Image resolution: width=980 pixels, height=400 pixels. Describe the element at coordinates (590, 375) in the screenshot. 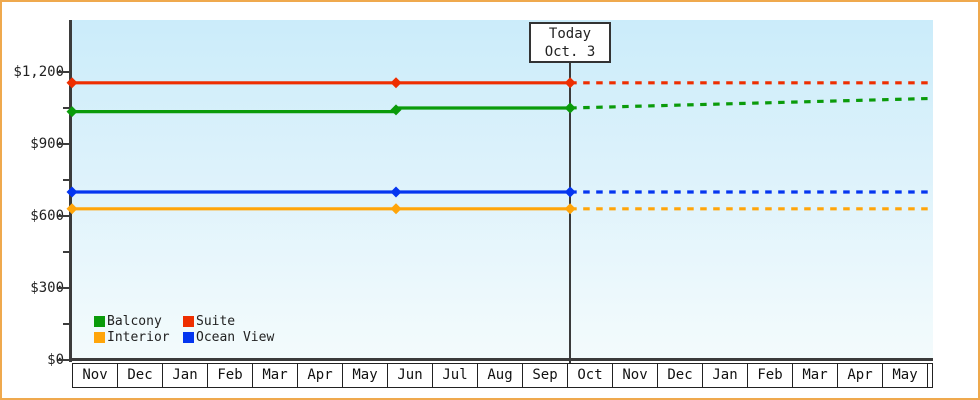

I see `month-cell: Oct` at that location.